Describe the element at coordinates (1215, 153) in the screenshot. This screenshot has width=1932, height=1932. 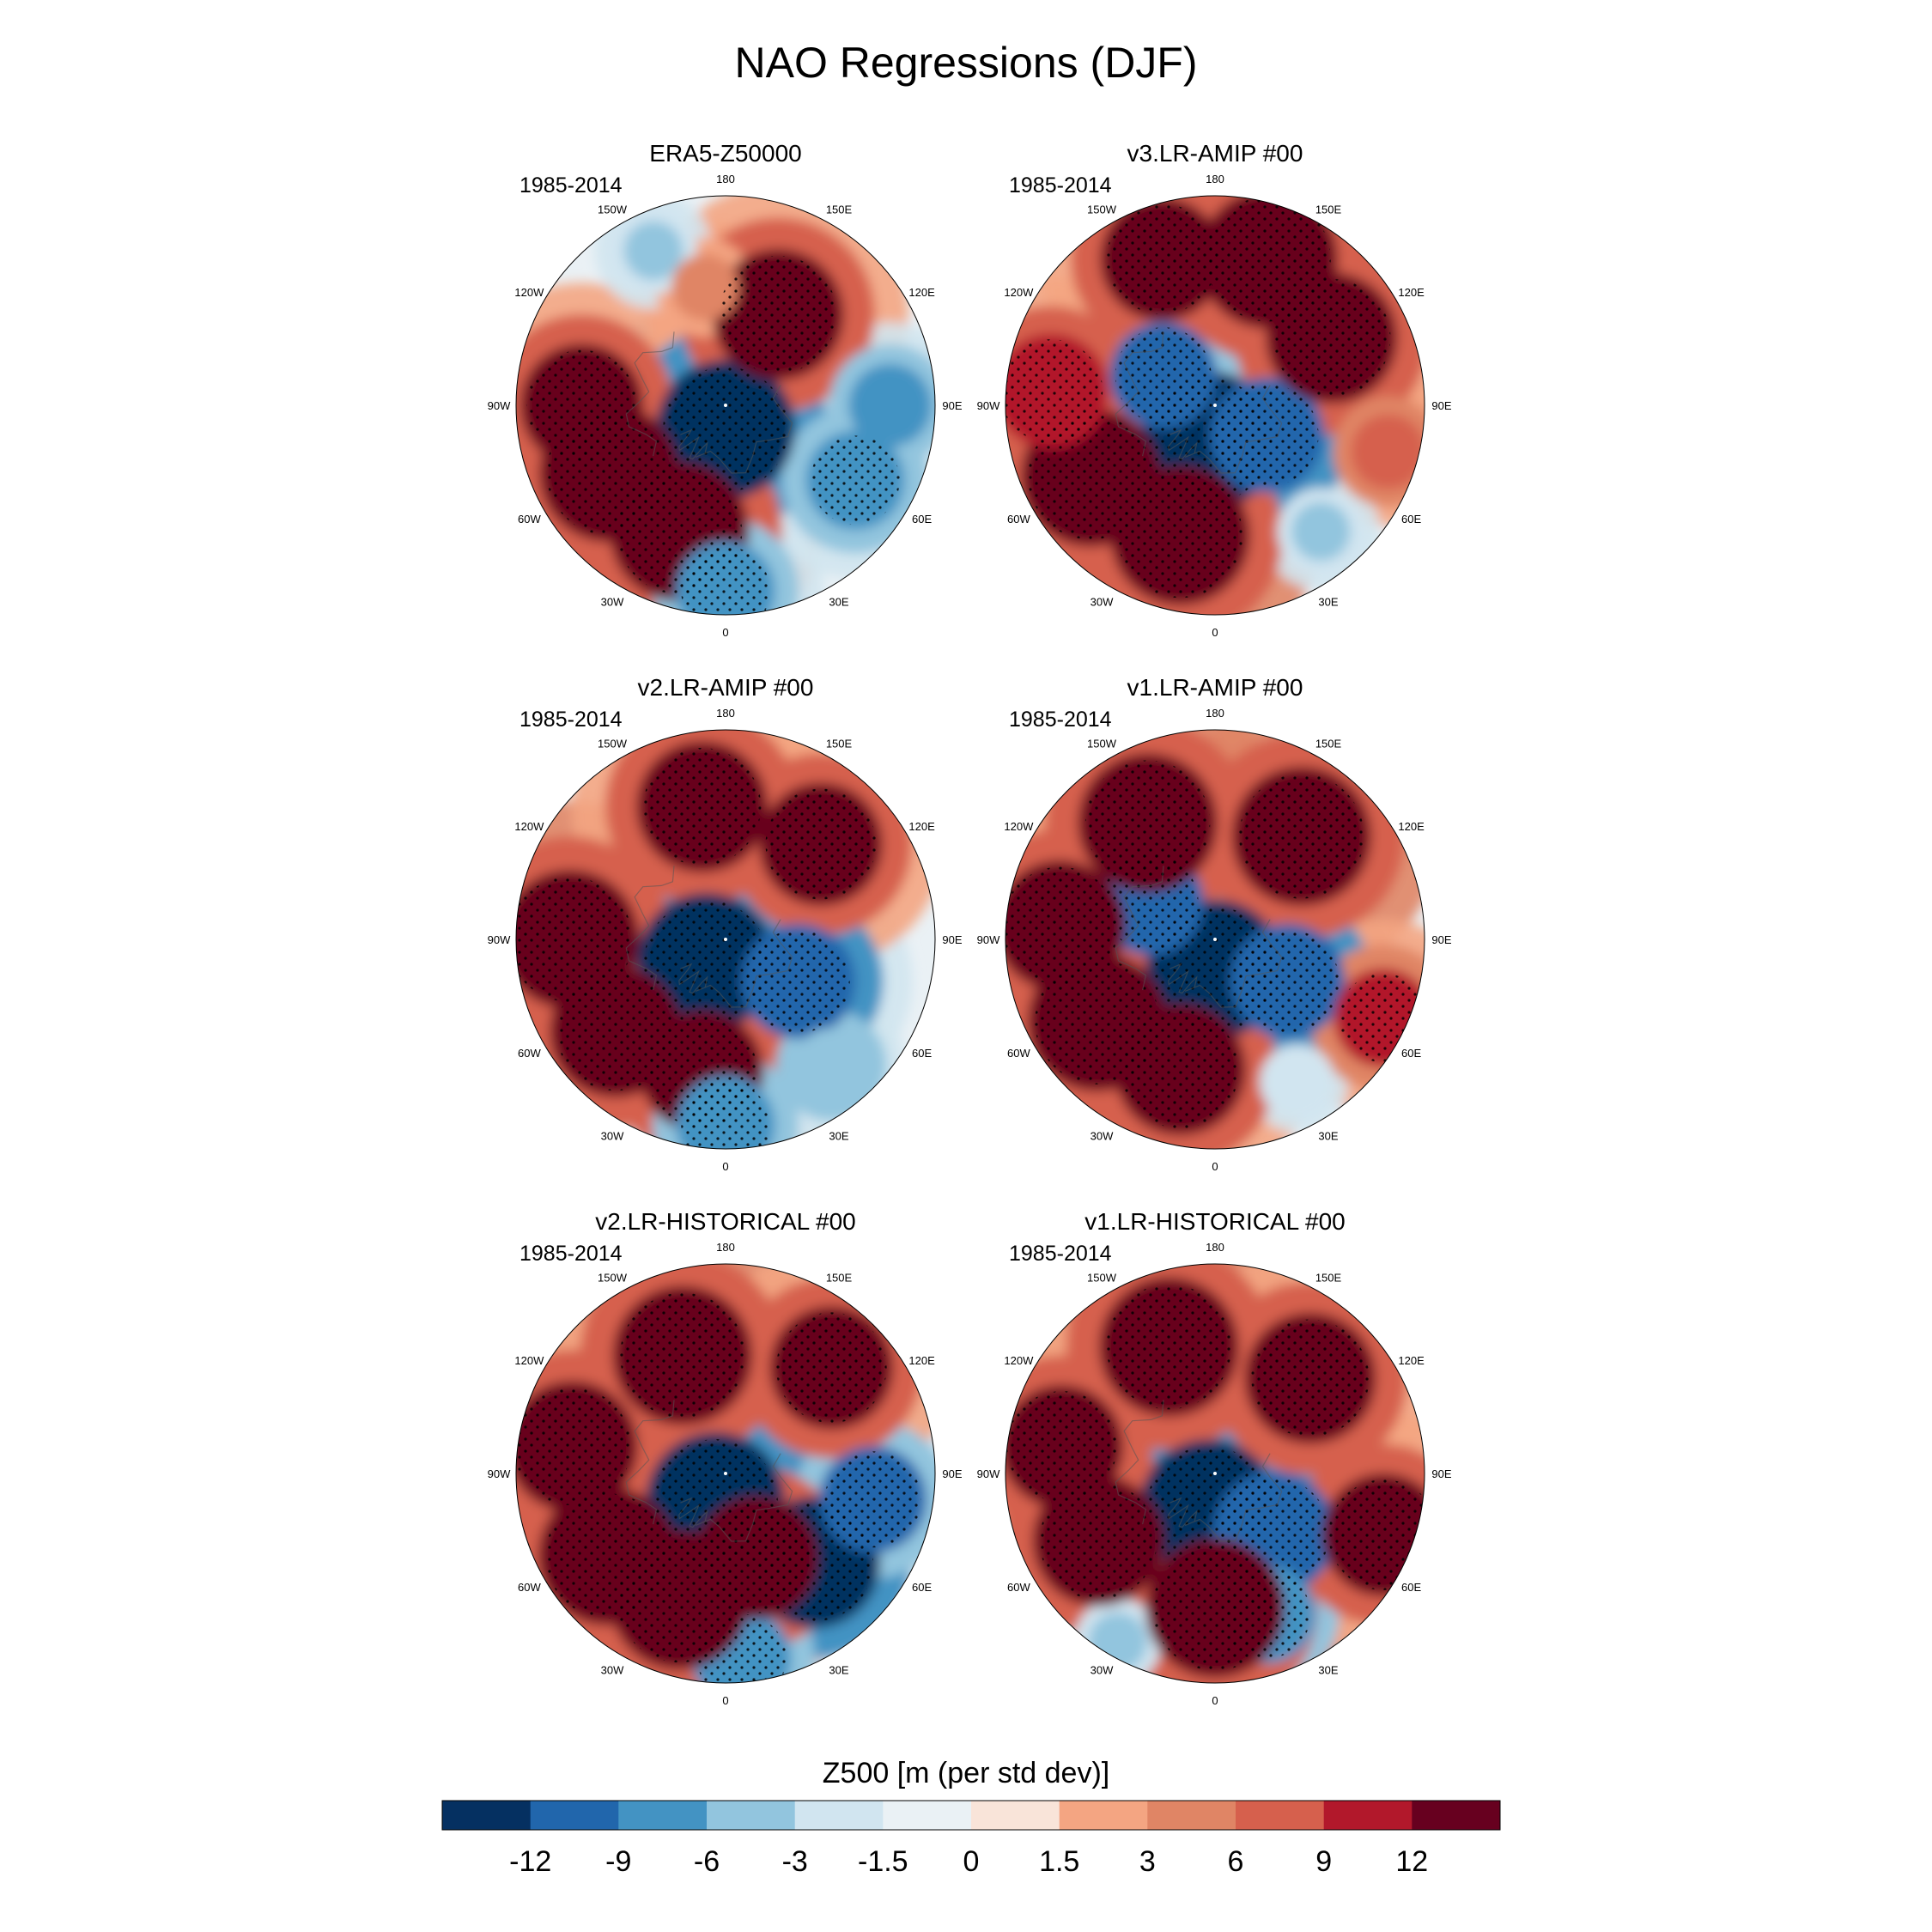
I see `panel-title: v3.LR-AMIP #00` at that location.